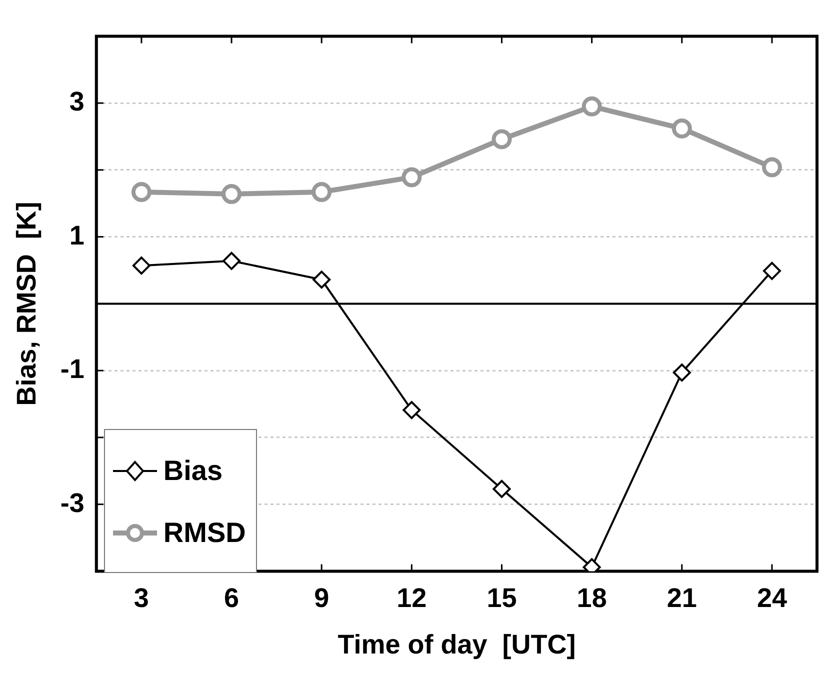  Describe the element at coordinates (771, 597) in the screenshot. I see `x-tick-label: 24` at that location.